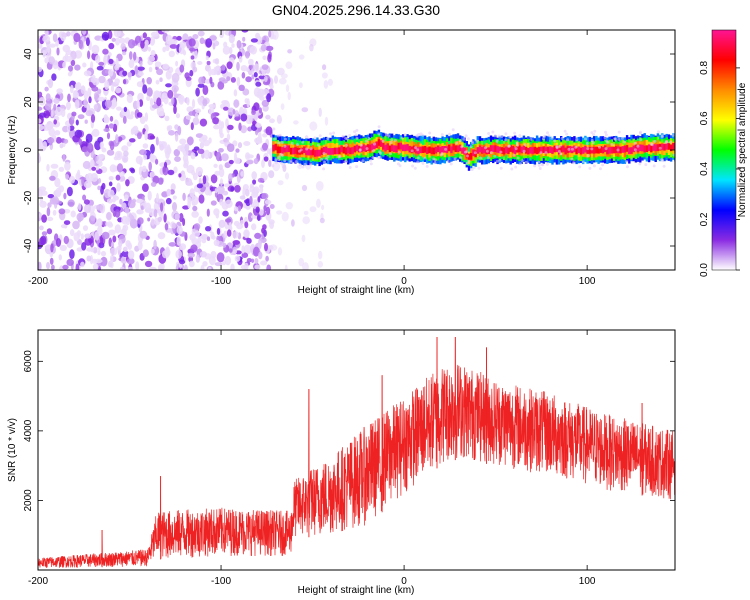 The height and width of the screenshot is (600, 750). I want to click on colorbar-gradient, so click(724, 150).